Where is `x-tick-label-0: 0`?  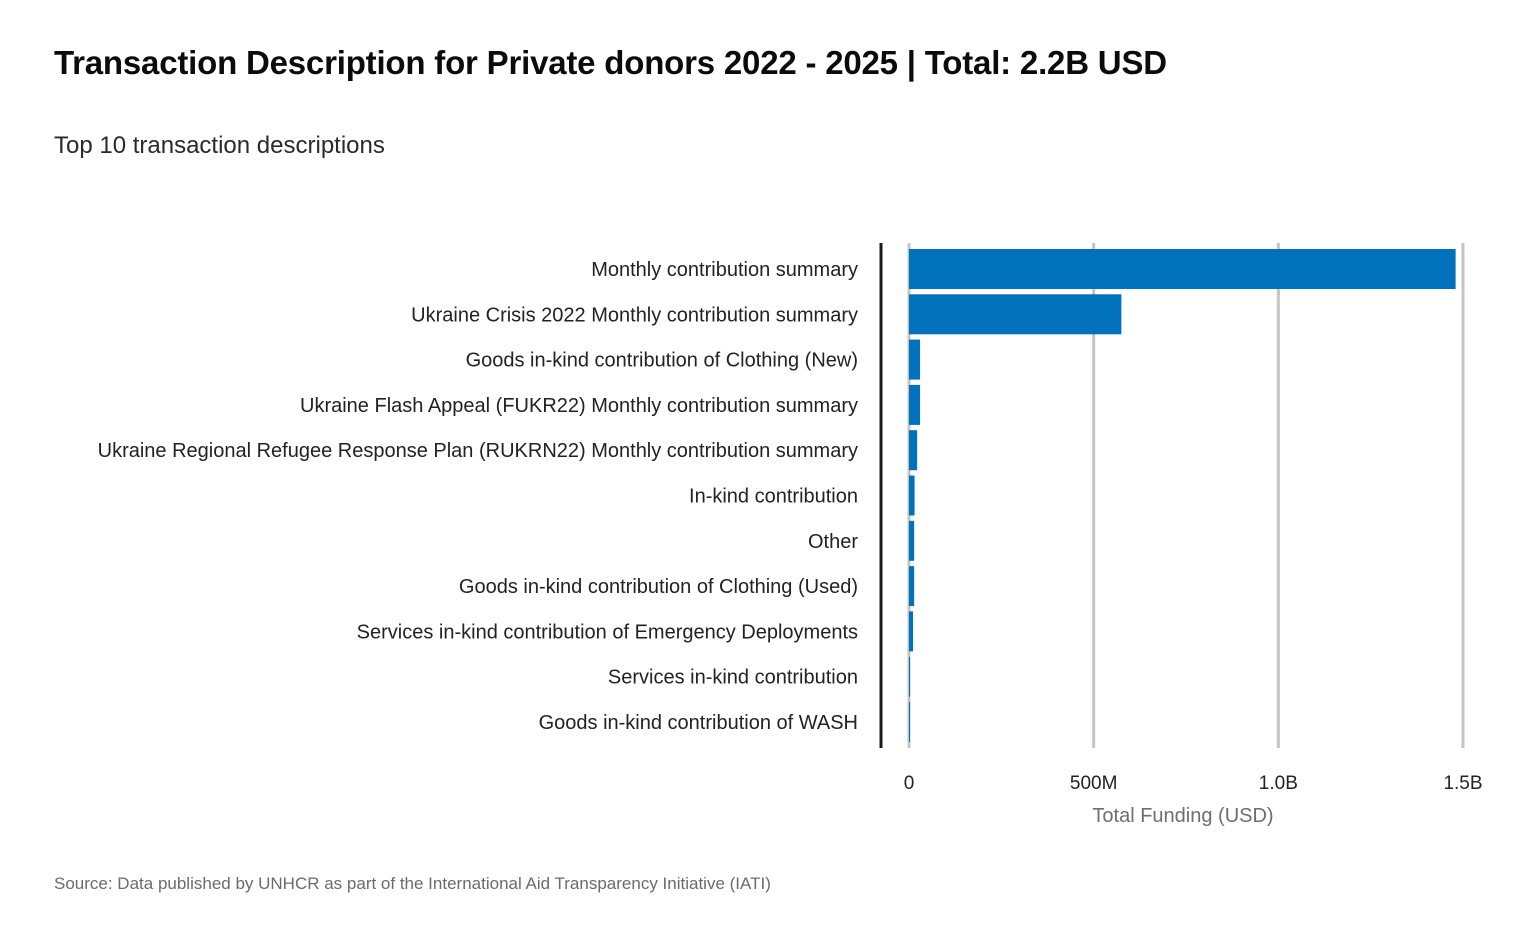
x-tick-label-0: 0 is located at coordinates (909, 783).